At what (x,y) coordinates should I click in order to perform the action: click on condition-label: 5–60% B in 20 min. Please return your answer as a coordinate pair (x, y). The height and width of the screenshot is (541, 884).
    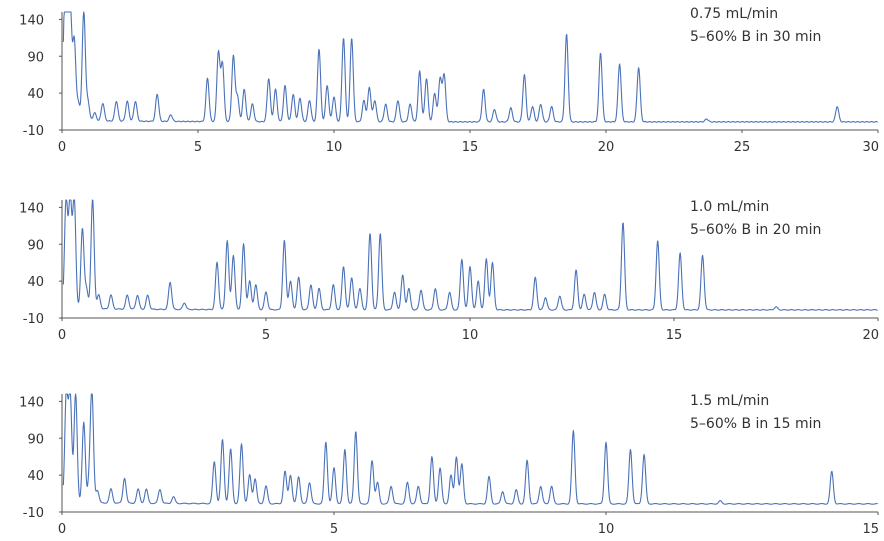
    Looking at the image, I should click on (755, 230).